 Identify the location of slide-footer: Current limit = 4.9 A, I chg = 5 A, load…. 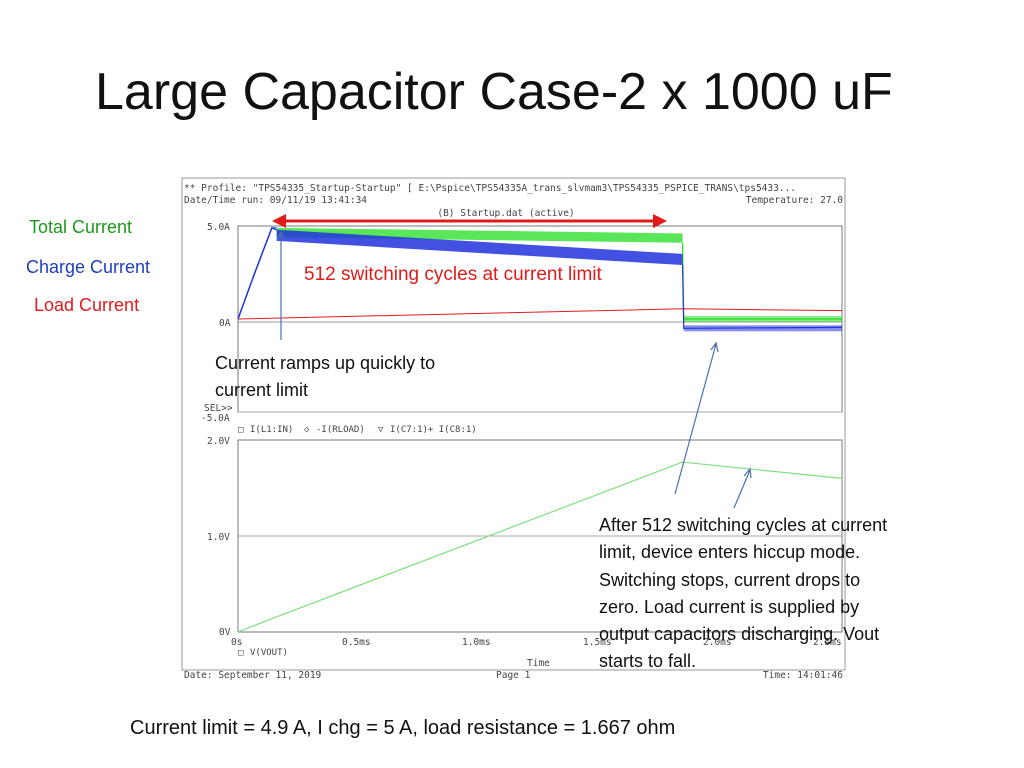
(403, 728).